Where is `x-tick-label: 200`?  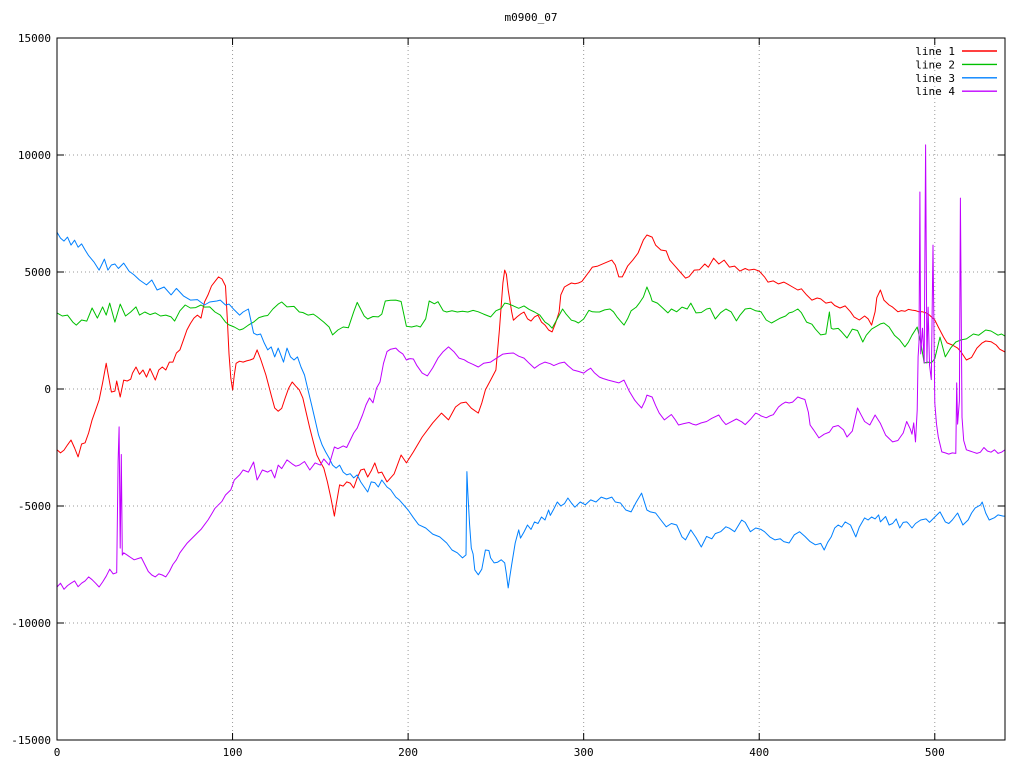 x-tick-label: 200 is located at coordinates (408, 752).